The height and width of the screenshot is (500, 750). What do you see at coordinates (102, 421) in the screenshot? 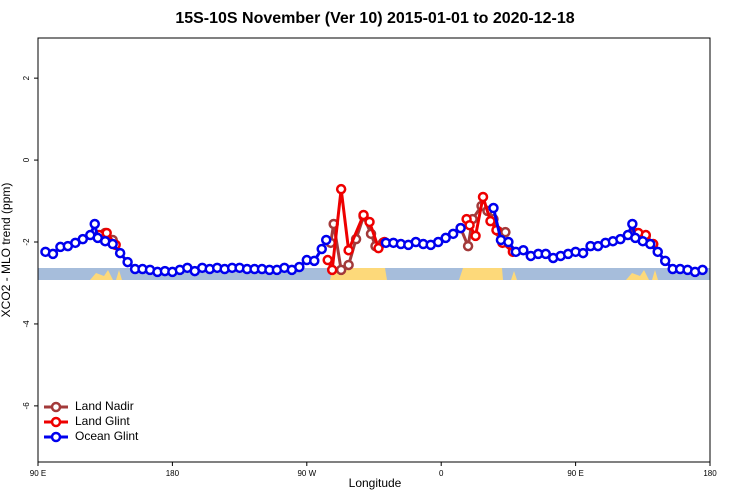
I see `legend-label: Land Glint` at bounding box center [102, 421].